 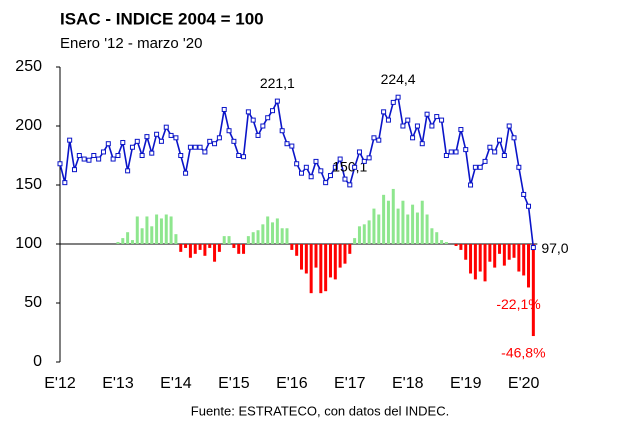 What do you see at coordinates (292, 383) in the screenshot?
I see `x-tick-label: E'16` at bounding box center [292, 383].